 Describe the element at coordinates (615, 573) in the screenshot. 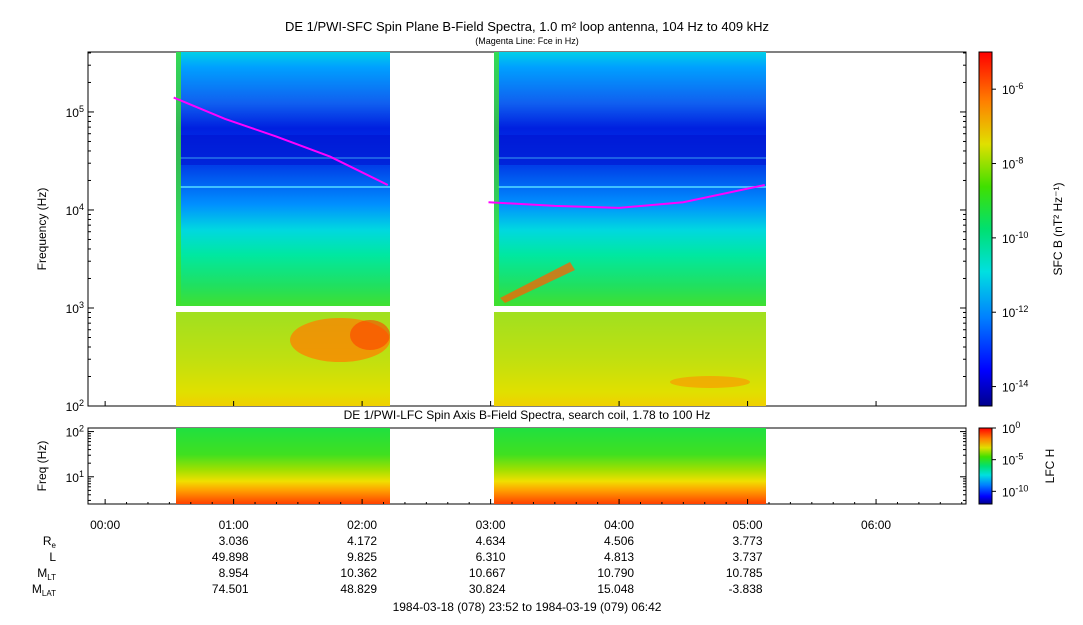

I see `ephemeris-value: 10.790` at that location.